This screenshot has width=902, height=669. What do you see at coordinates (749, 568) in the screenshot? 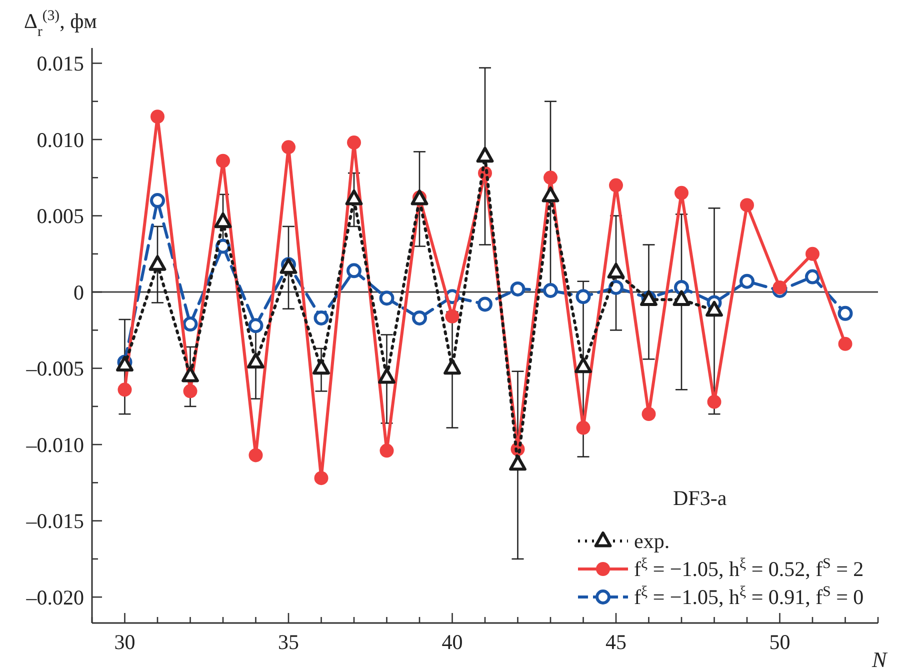
I see `legend-label: f$^{ξ}$ = −1.05, h$^{ξ}$ = 0.52, f$^{S}$ = 2` at bounding box center [749, 568].